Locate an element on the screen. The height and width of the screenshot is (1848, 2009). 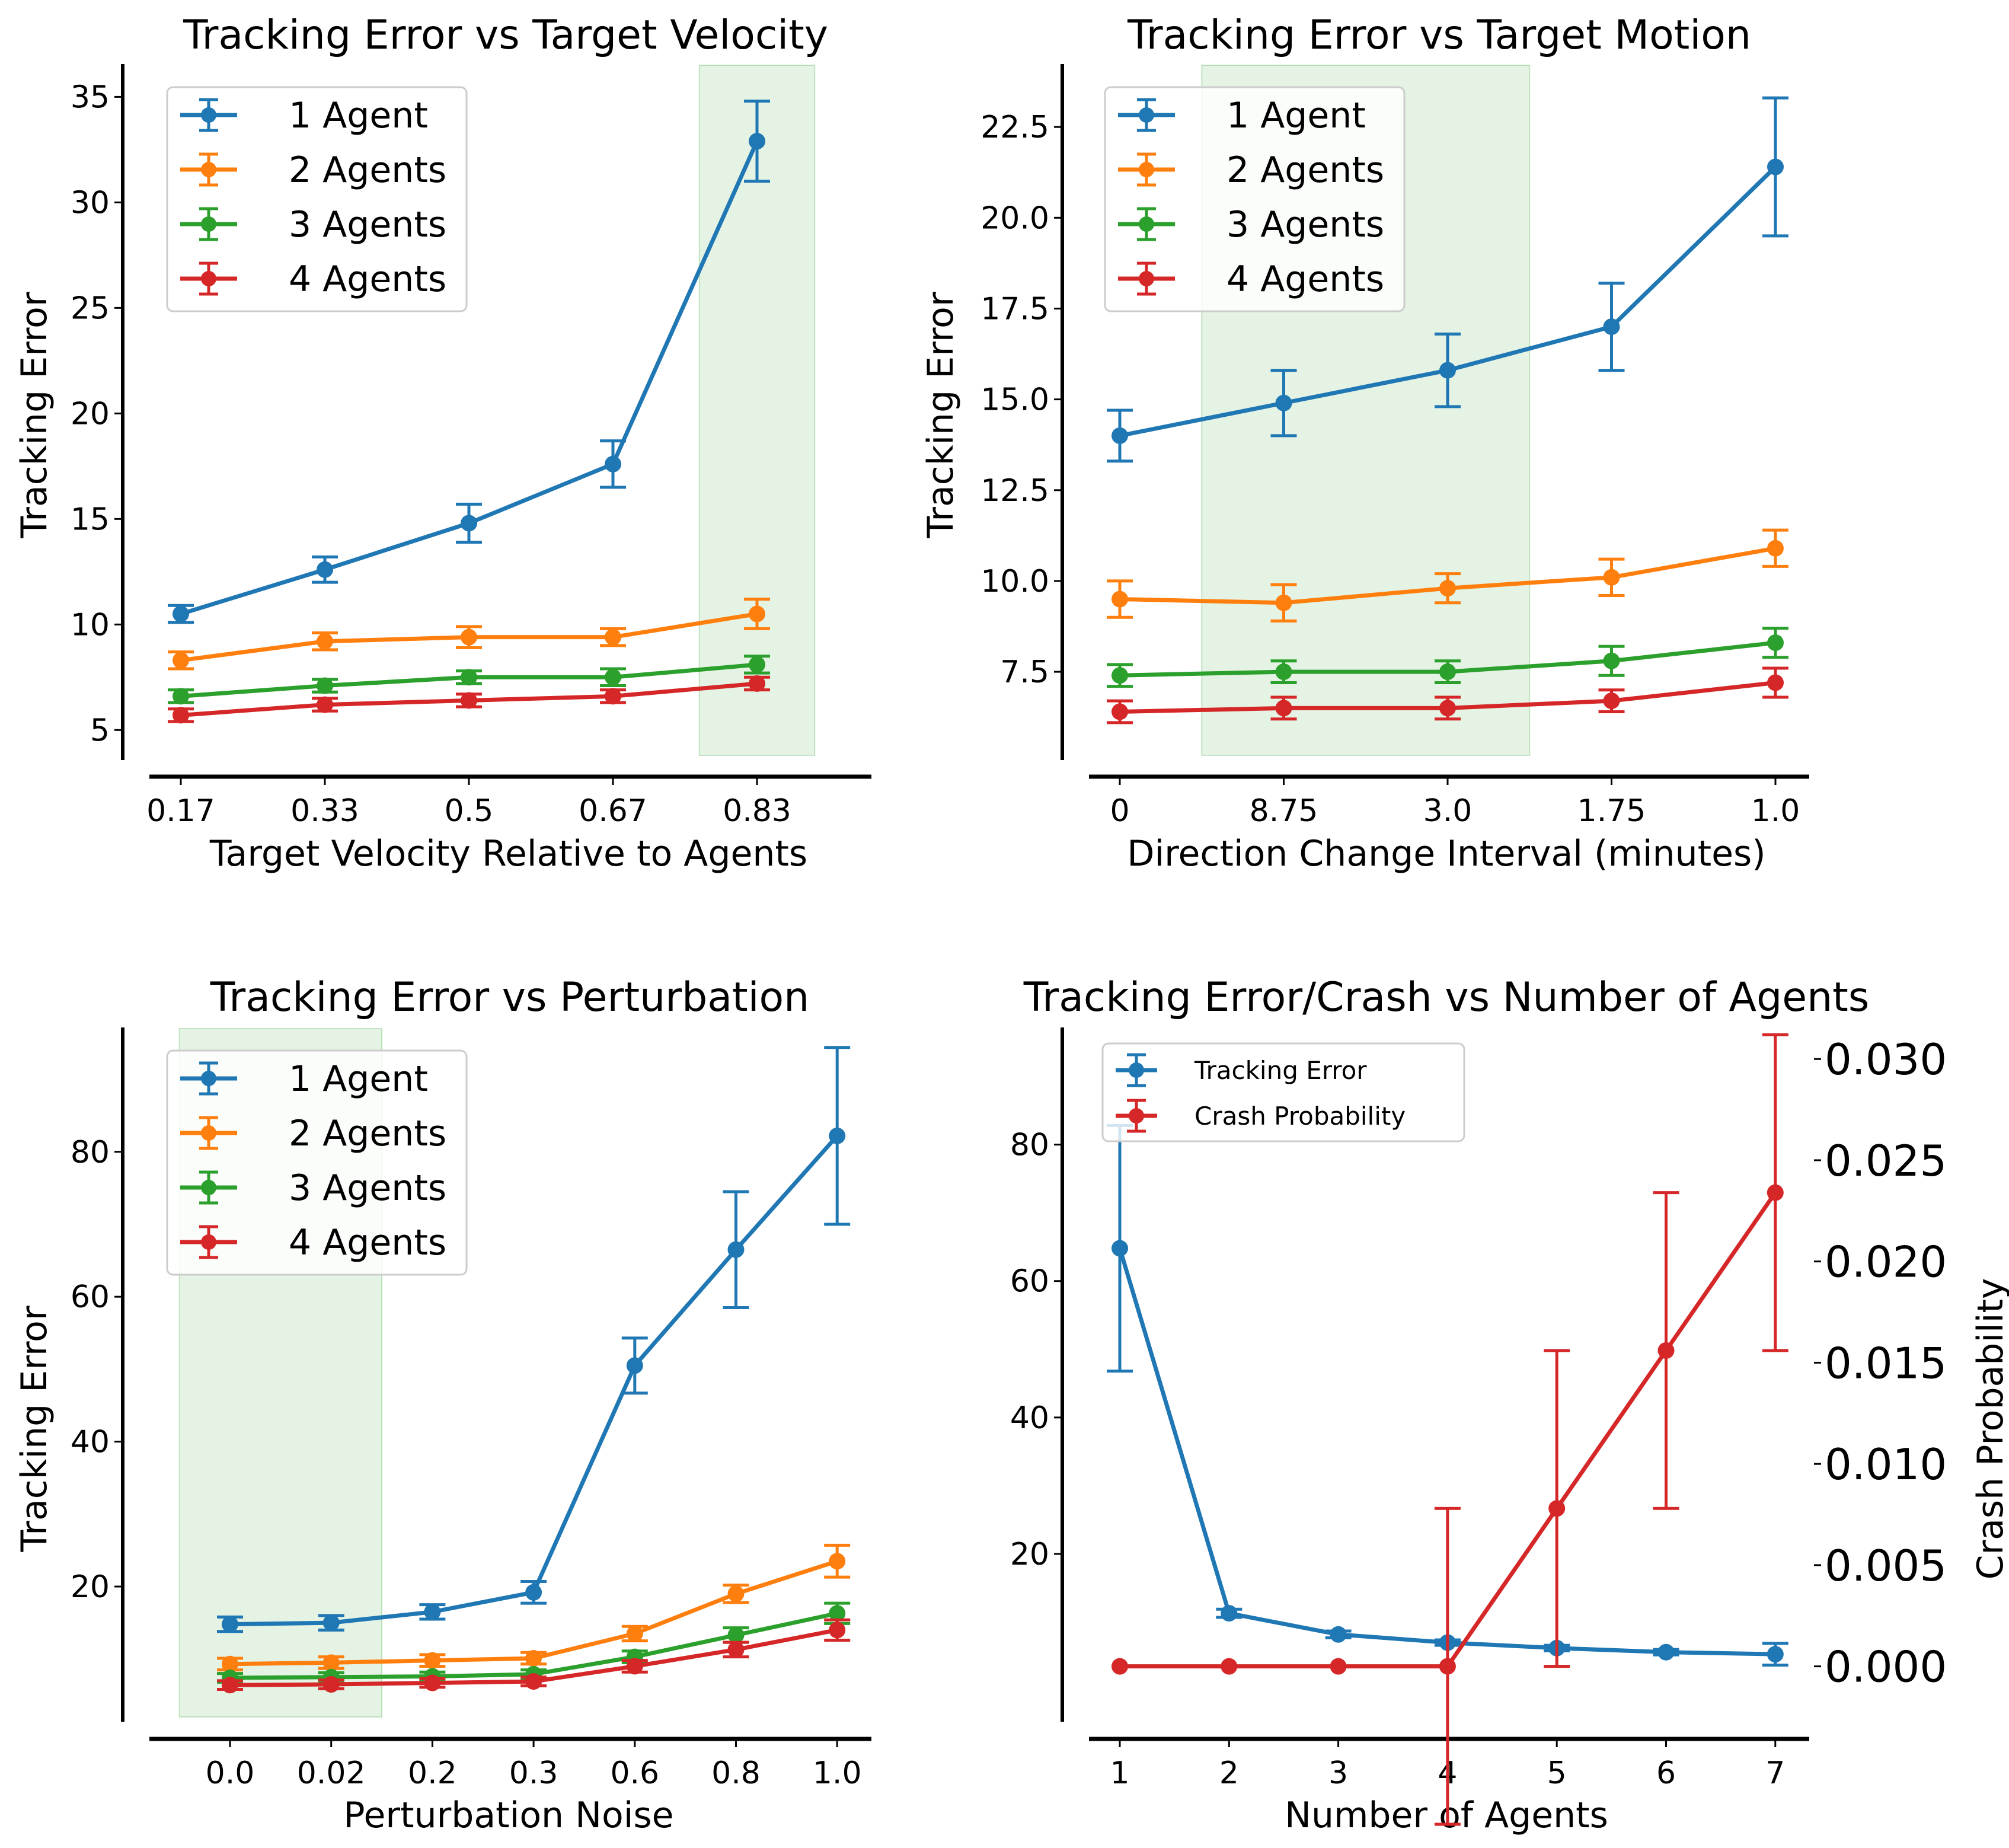
x-tick-label: 0.3 is located at coordinates (533, 1774).